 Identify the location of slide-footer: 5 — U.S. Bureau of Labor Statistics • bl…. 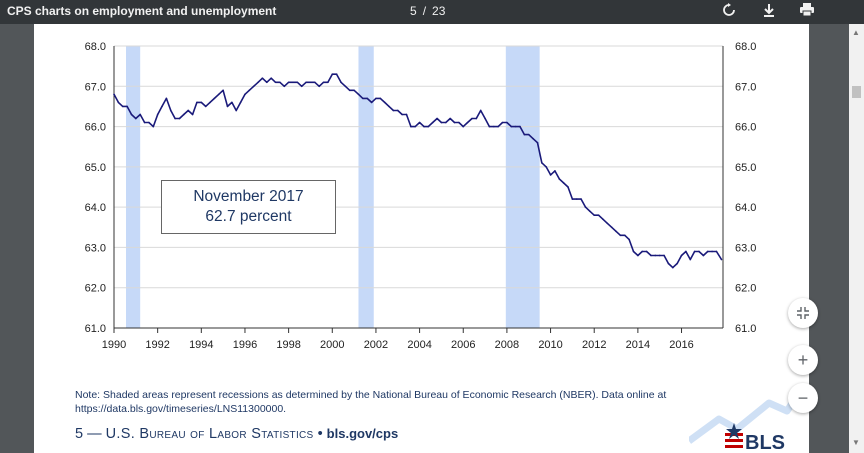
(236, 434).